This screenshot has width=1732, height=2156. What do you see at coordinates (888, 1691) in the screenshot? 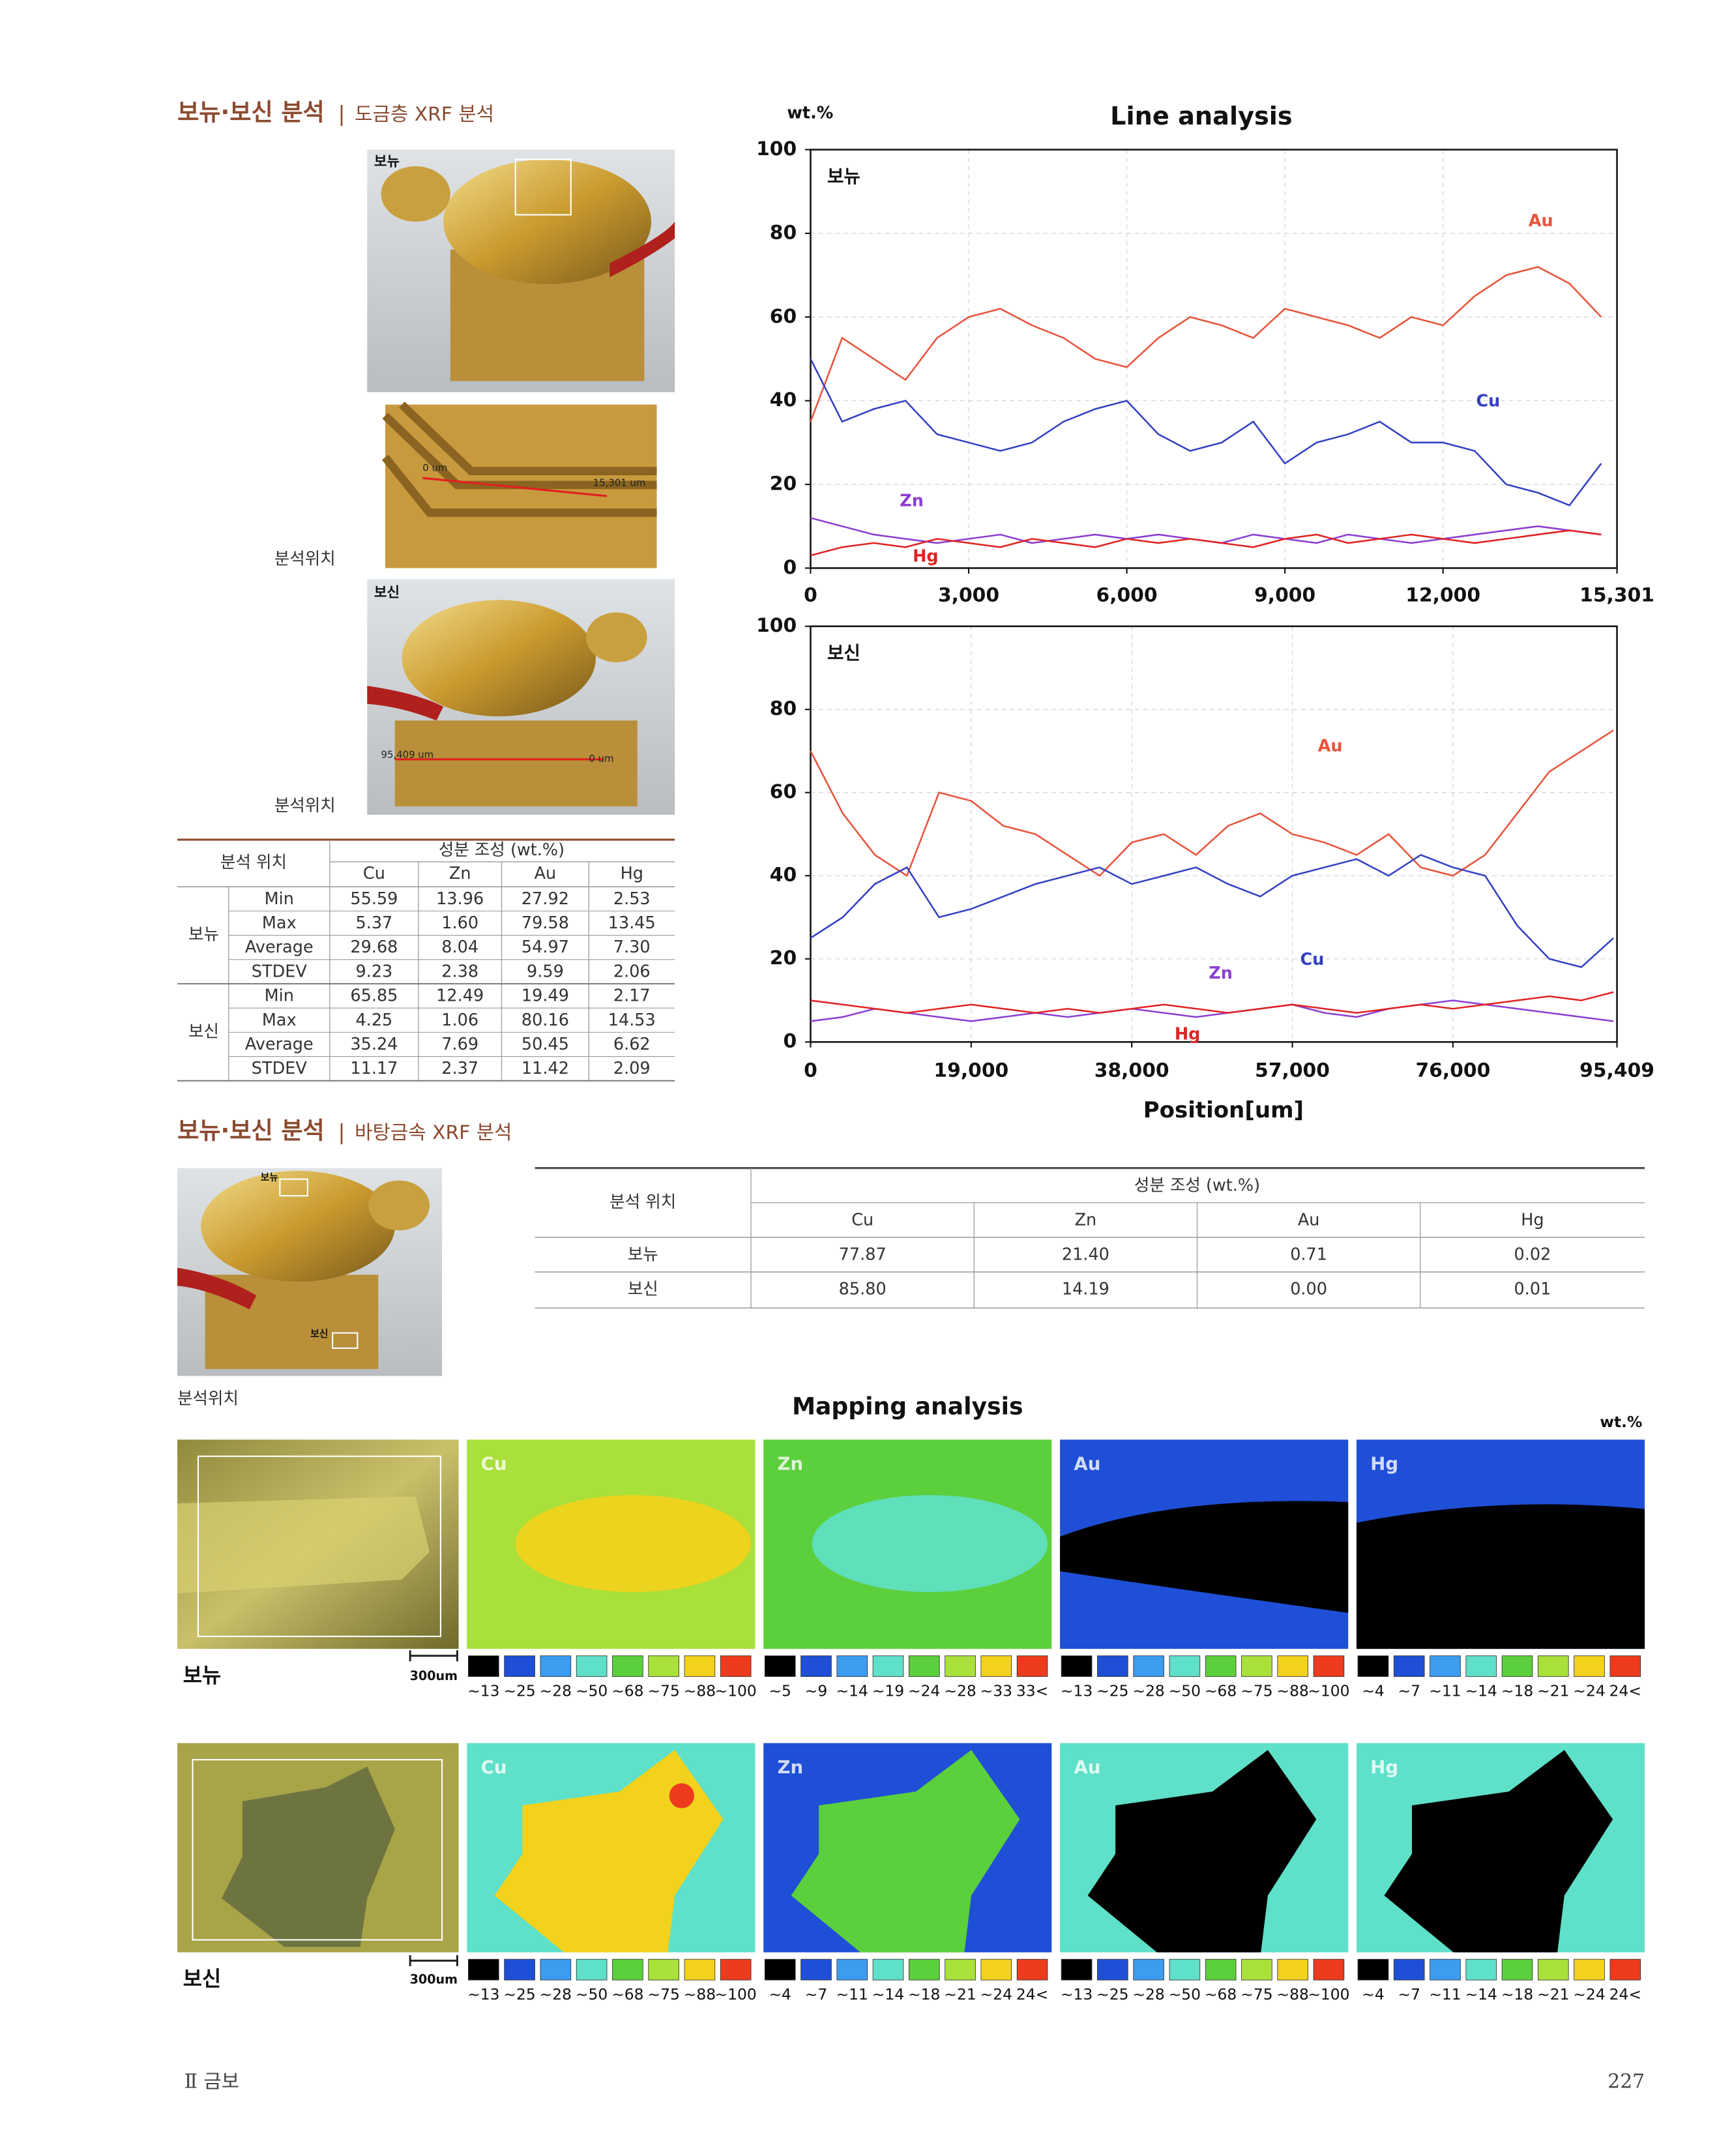
I see `legend-label: ~19` at bounding box center [888, 1691].